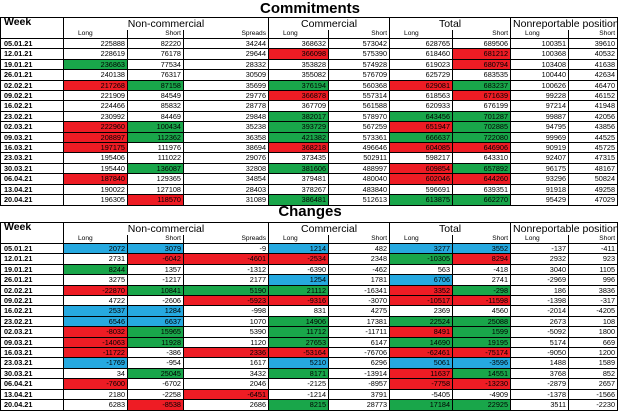  What do you see at coordinates (593, 96) in the screenshot?
I see `nonreportable-short-cell: 46152` at bounding box center [593, 96].